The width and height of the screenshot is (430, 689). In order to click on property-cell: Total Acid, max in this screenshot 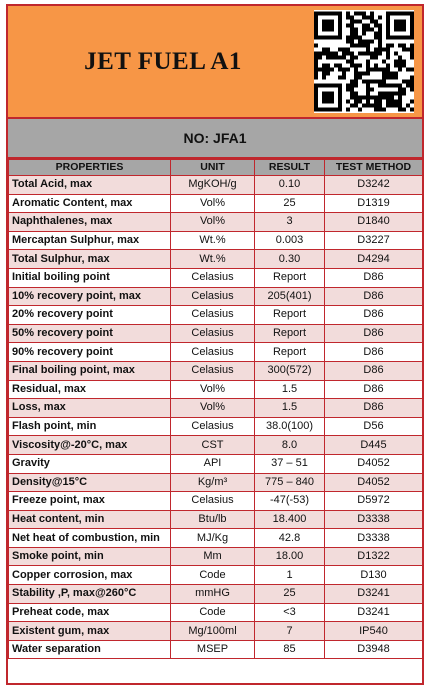, I will do `click(89, 185)`.